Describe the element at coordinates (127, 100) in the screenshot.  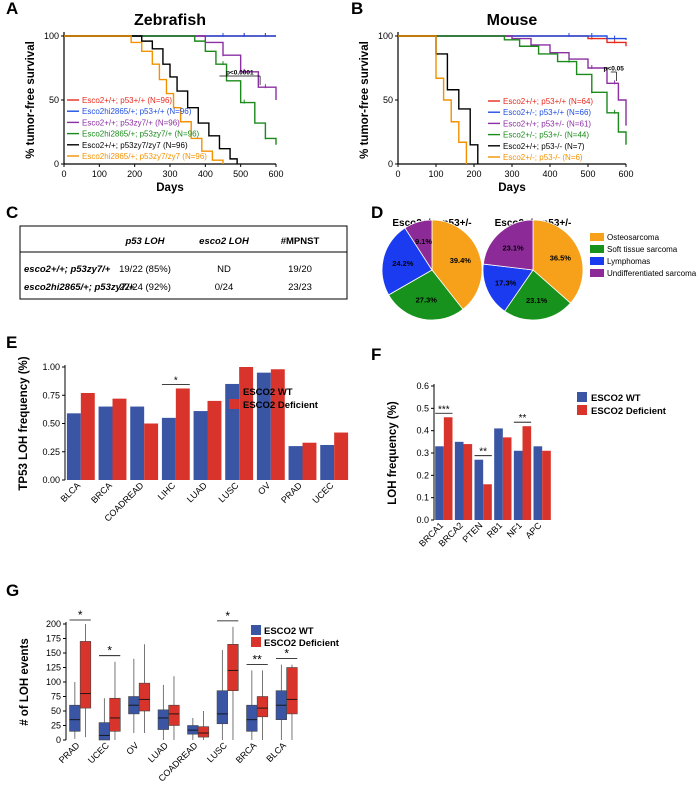
I see `legend-label: Esco2+/+; p53+/+ (N=96)` at that location.